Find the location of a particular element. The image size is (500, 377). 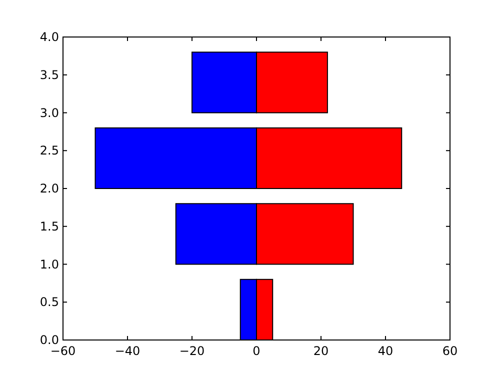

y-tick-label: 2.0 is located at coordinates (49, 189).